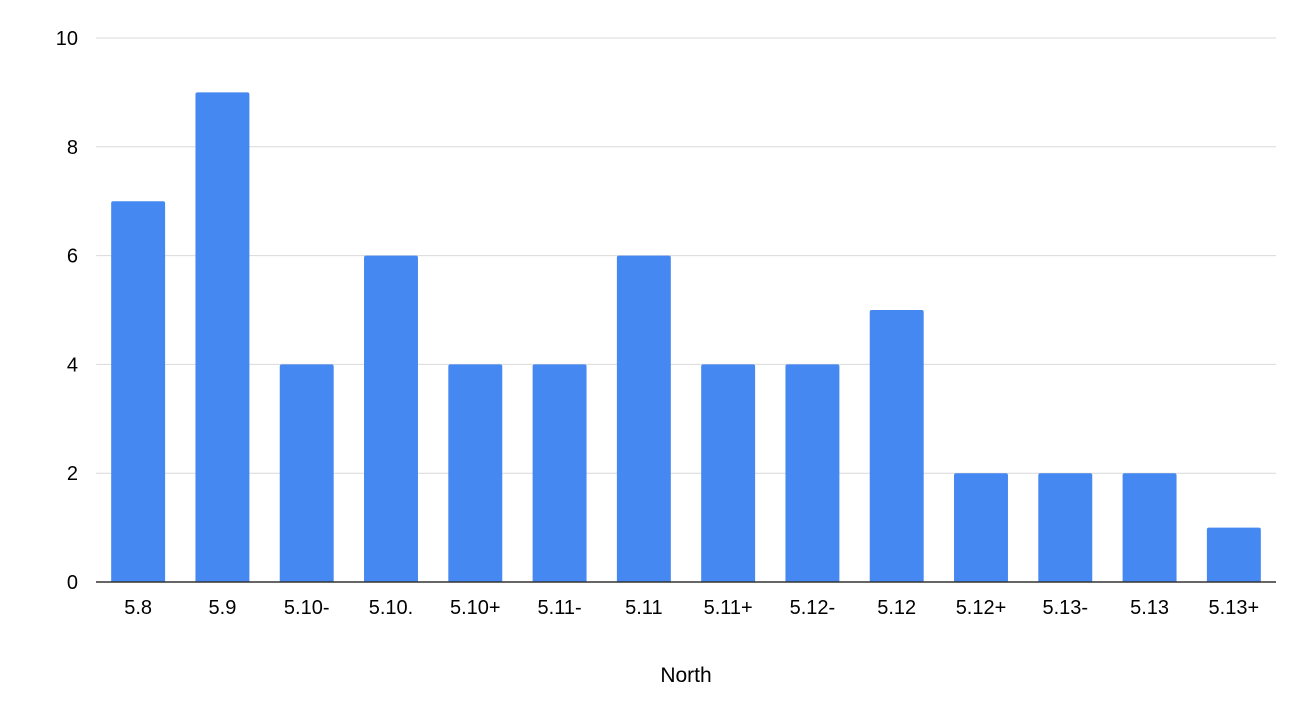 This screenshot has height=710, width=1316. I want to click on bar-5.12, so click(896, 446).